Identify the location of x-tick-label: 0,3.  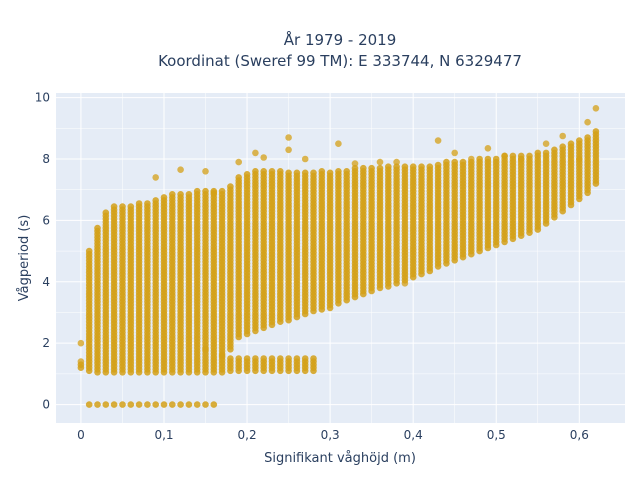
(330, 435).